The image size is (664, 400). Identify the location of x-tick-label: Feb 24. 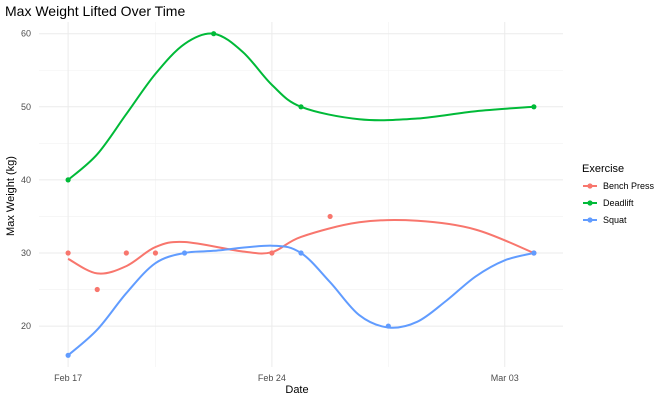
(272, 378).